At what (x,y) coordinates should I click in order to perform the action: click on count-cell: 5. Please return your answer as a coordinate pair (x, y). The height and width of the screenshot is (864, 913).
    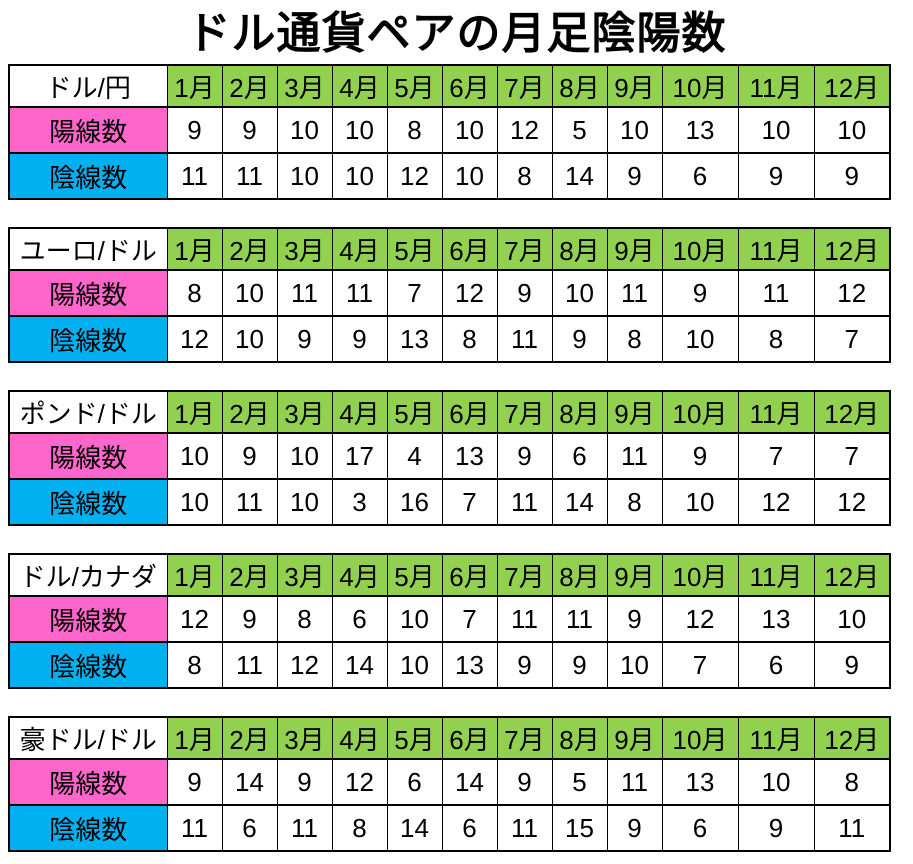
    Looking at the image, I should click on (579, 782).